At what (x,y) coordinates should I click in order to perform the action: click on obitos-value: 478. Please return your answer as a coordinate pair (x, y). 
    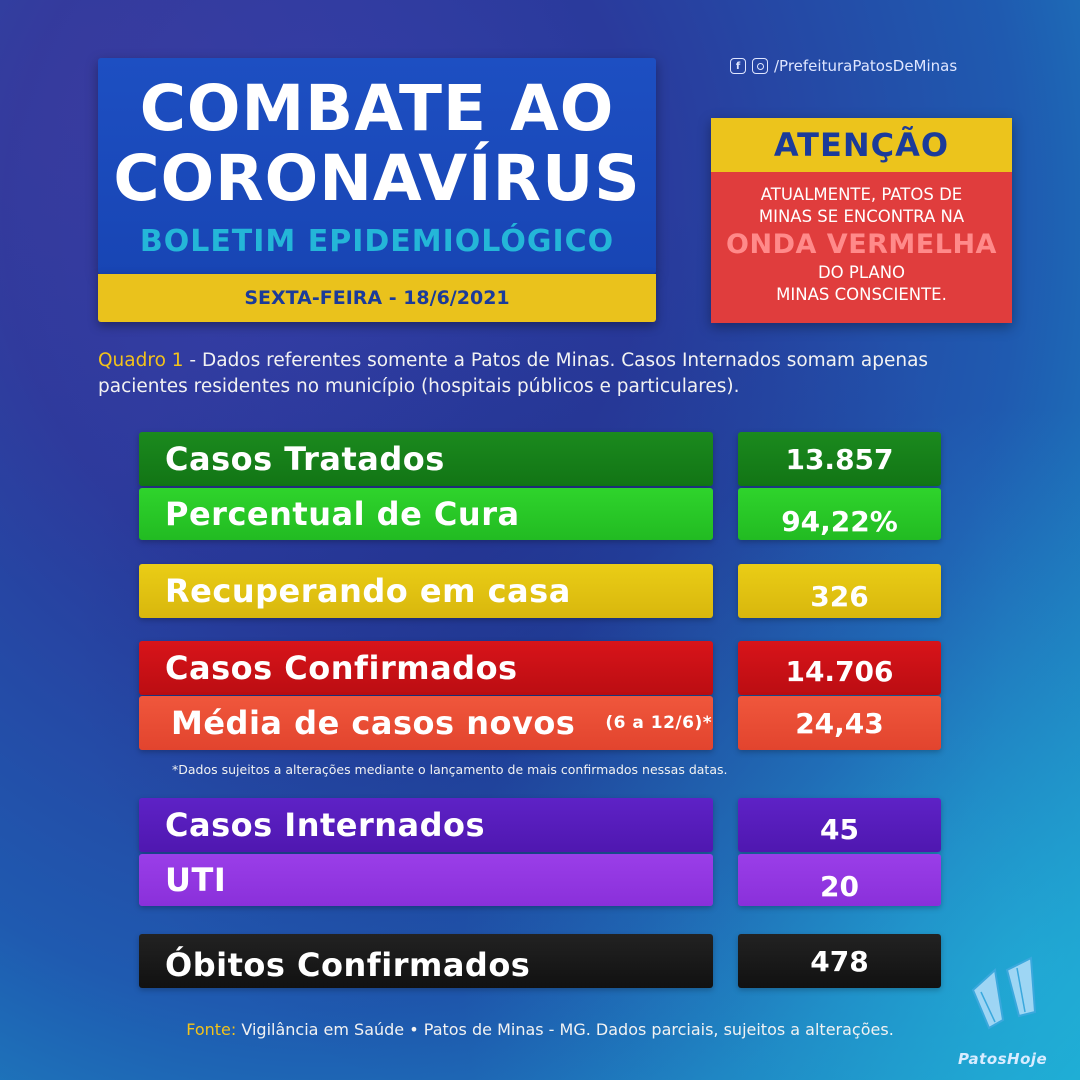
    Looking at the image, I should click on (839, 961).